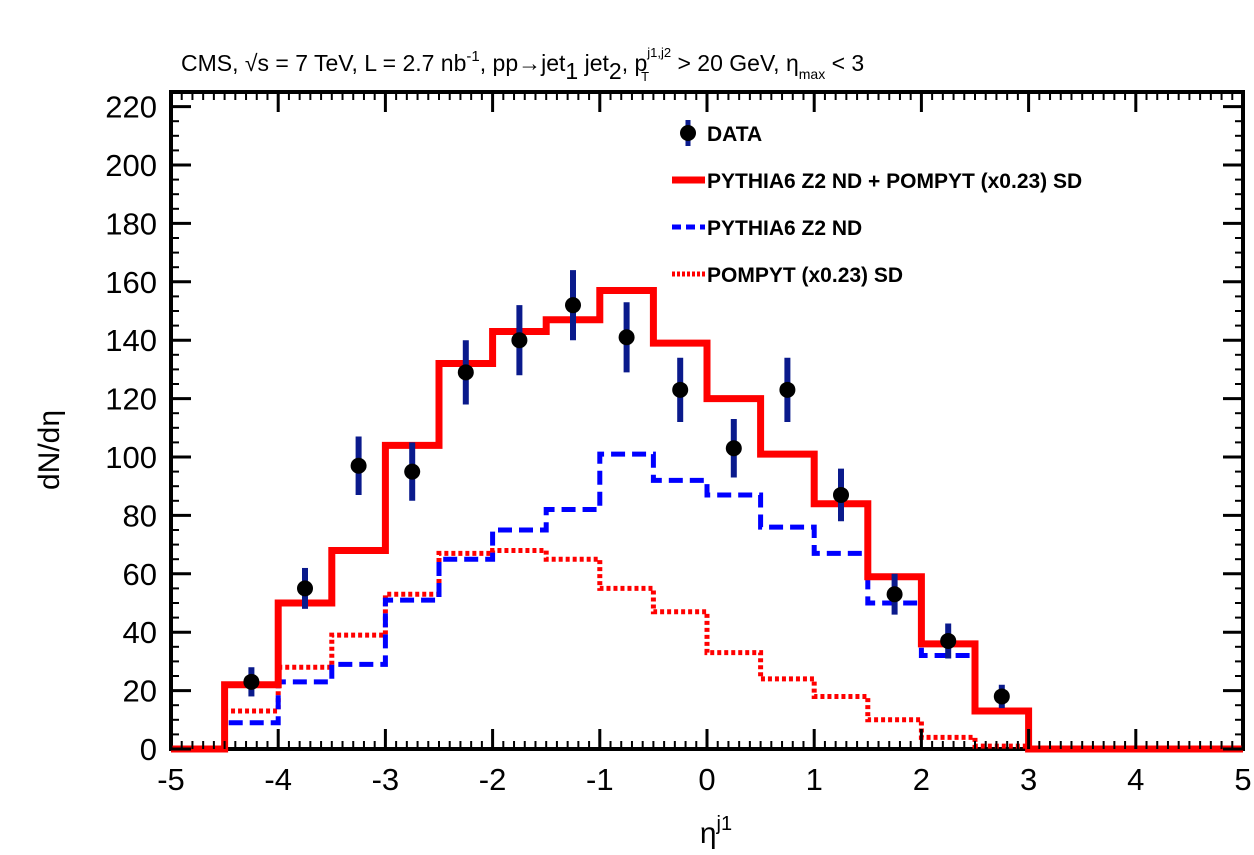 Image resolution: width=1254 pixels, height=855 pixels. What do you see at coordinates (386, 779) in the screenshot?
I see `x-tick-label: -3` at bounding box center [386, 779].